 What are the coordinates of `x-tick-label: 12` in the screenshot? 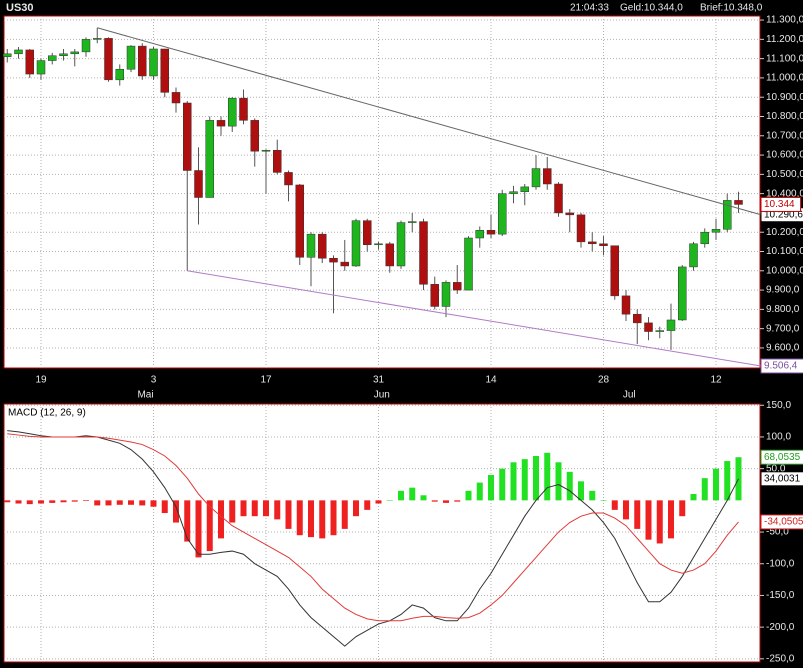 It's located at (716, 380).